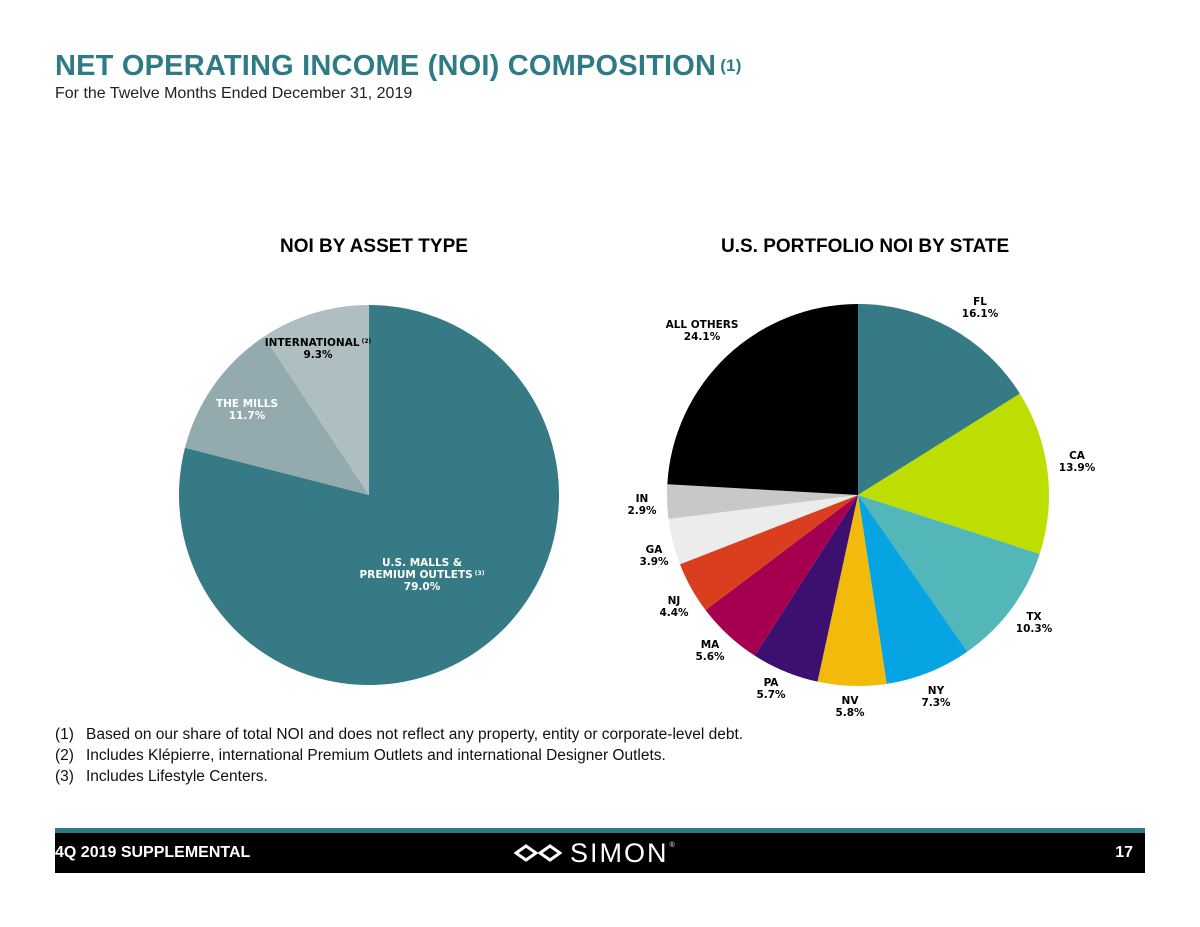 This screenshot has width=1200, height=927. Describe the element at coordinates (806, 588) in the screenshot. I see `pie-slice-pa` at that location.